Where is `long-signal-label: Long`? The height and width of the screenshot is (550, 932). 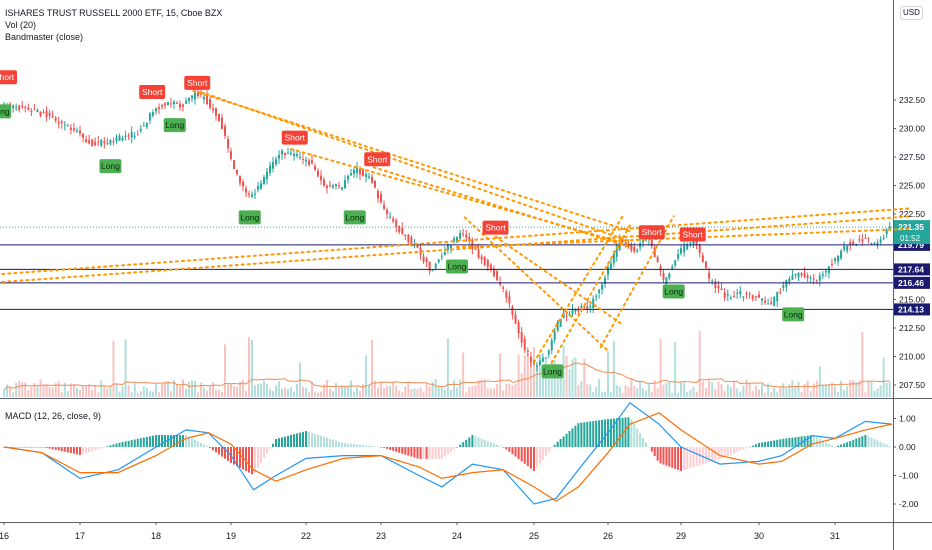
long-signal-label: Long is located at coordinates (174, 125).